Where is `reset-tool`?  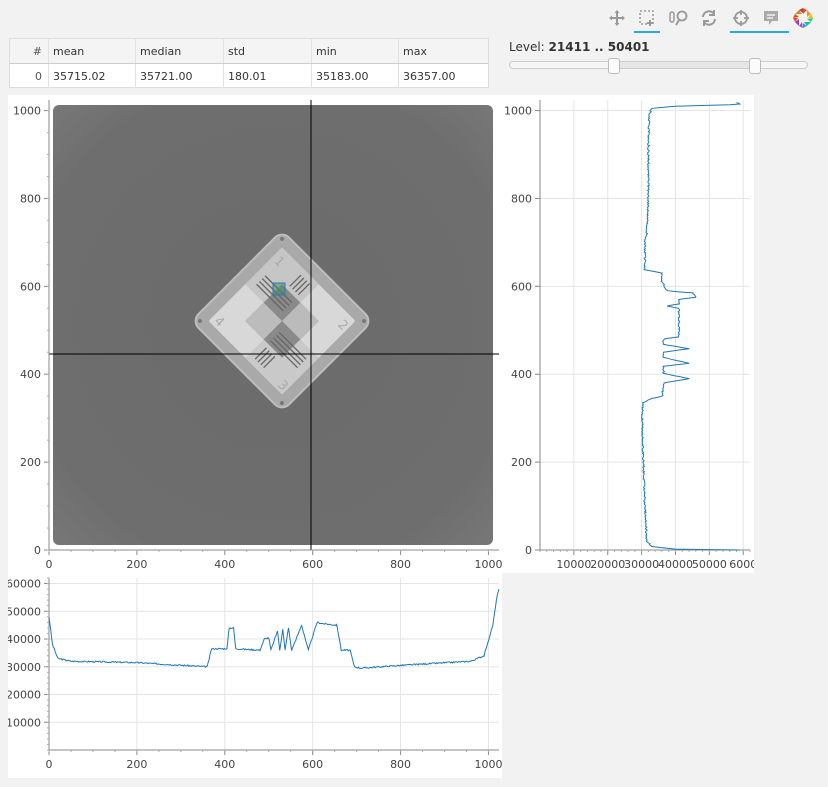
reset-tool is located at coordinates (709, 18).